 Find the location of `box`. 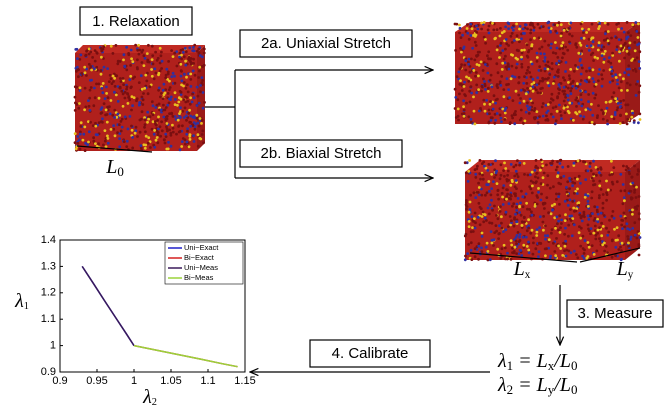

box is located at coordinates (321, 153).